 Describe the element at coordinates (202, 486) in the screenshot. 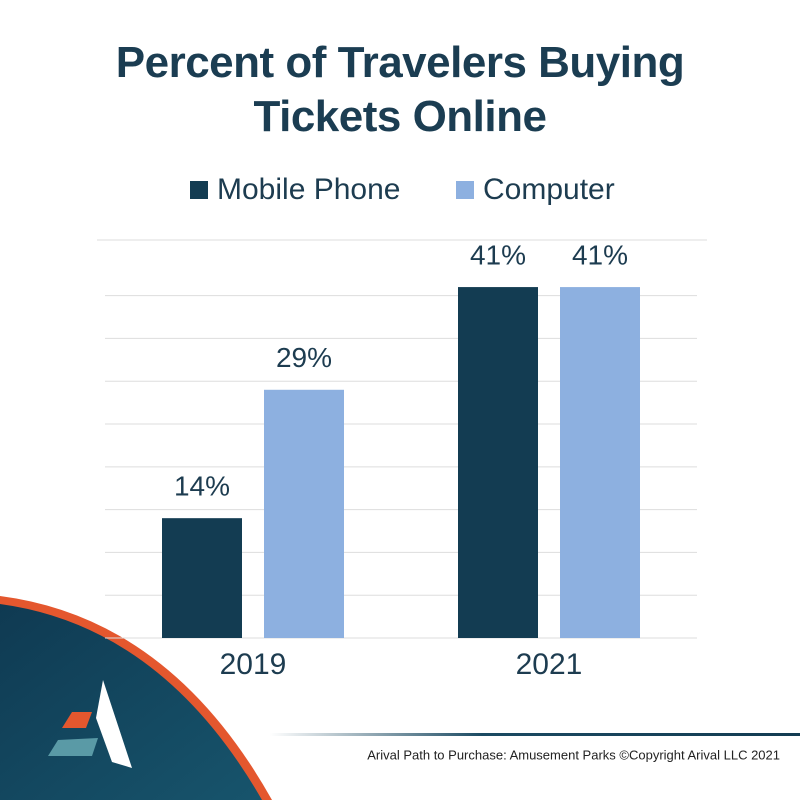

I see `data-label: 14%` at that location.